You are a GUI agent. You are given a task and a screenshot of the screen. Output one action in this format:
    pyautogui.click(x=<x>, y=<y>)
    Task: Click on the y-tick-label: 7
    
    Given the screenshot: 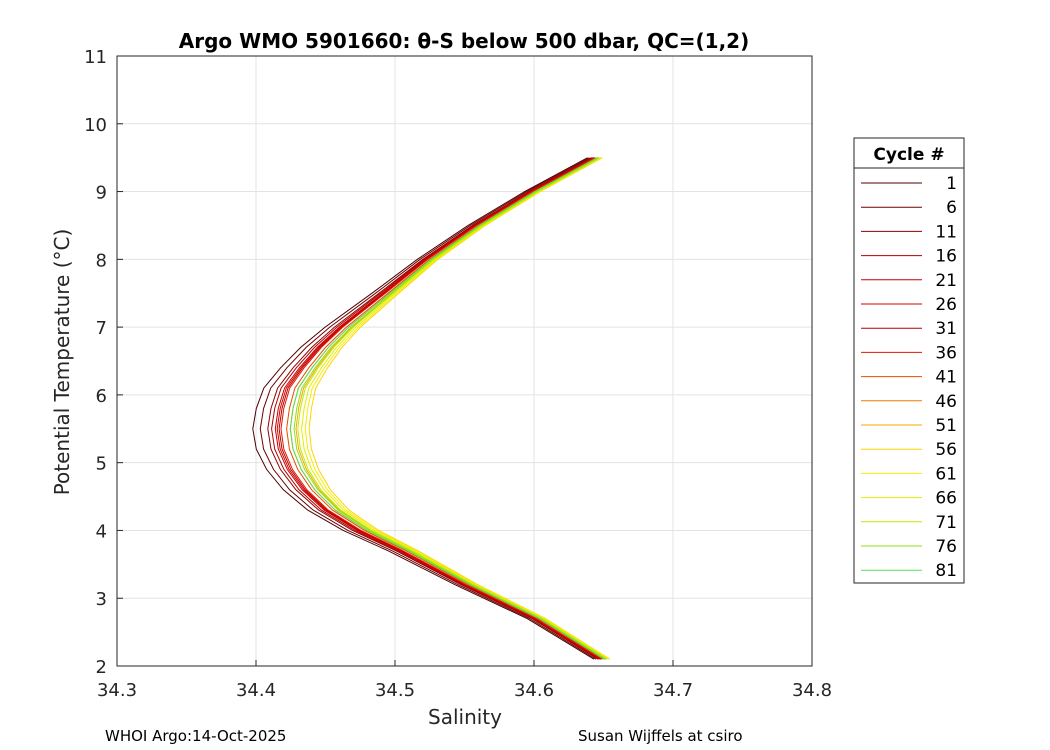 What is the action you would take?
    pyautogui.click(x=101, y=328)
    